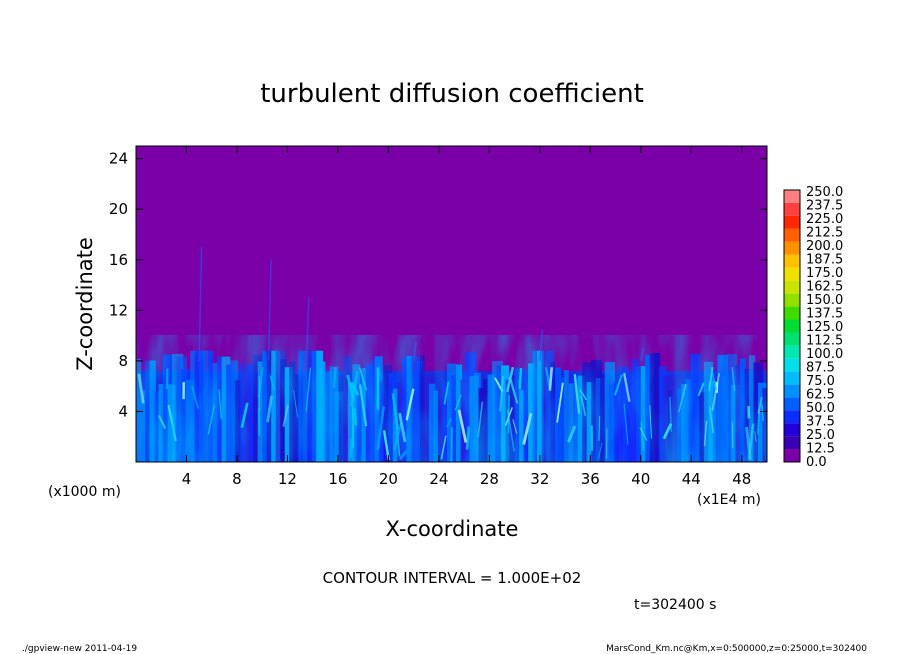 The height and width of the screenshot is (654, 904). I want to click on x-tick-label: 28, so click(489, 479).